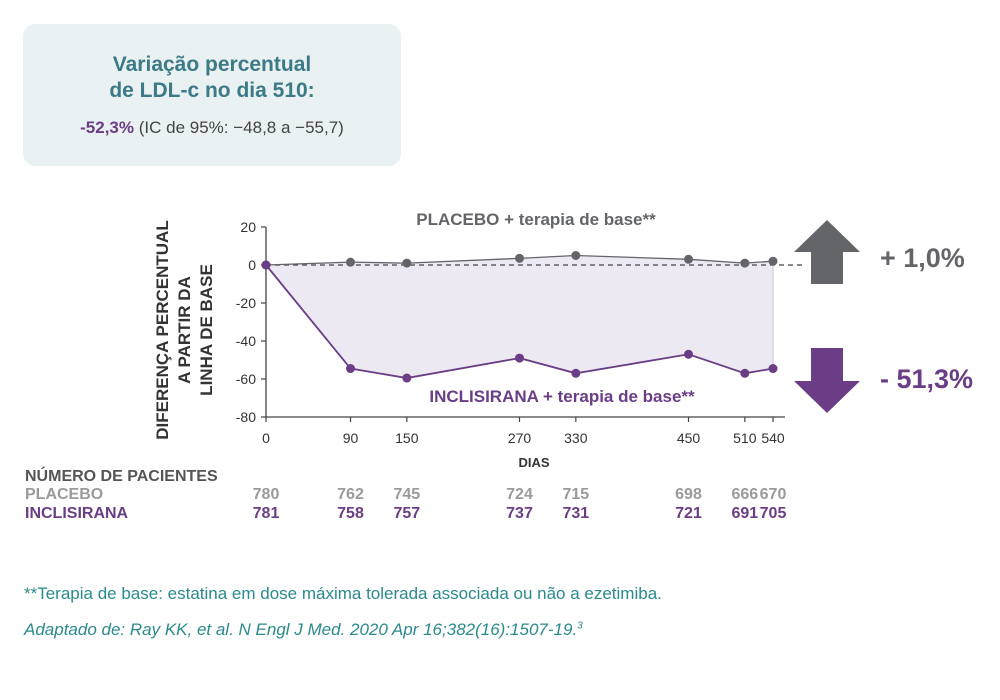  I want to click on y-tick-label: 20, so click(248, 227).